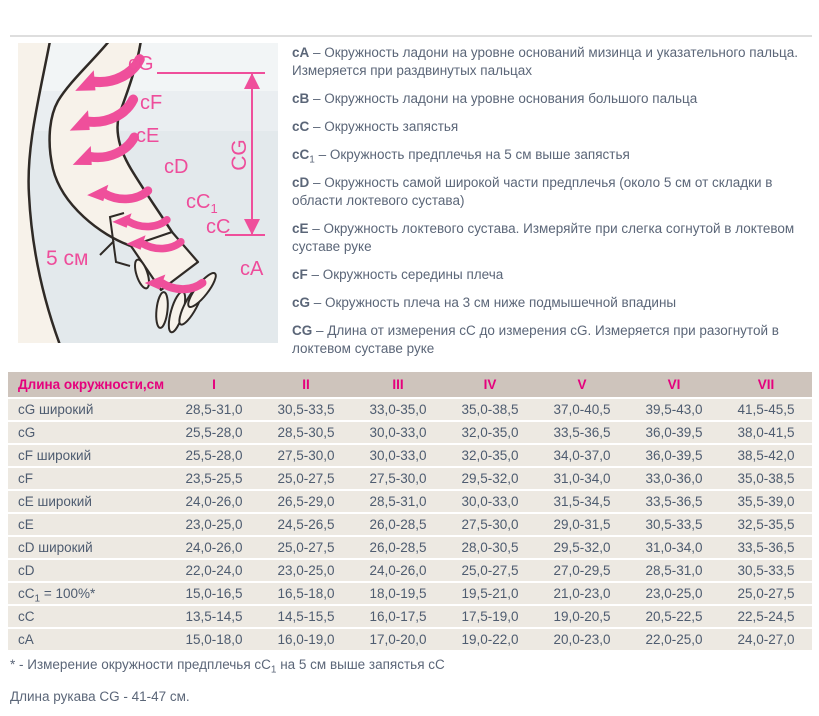 The height and width of the screenshot is (716, 819). I want to click on diagram-label-cd: cD, so click(176, 167).